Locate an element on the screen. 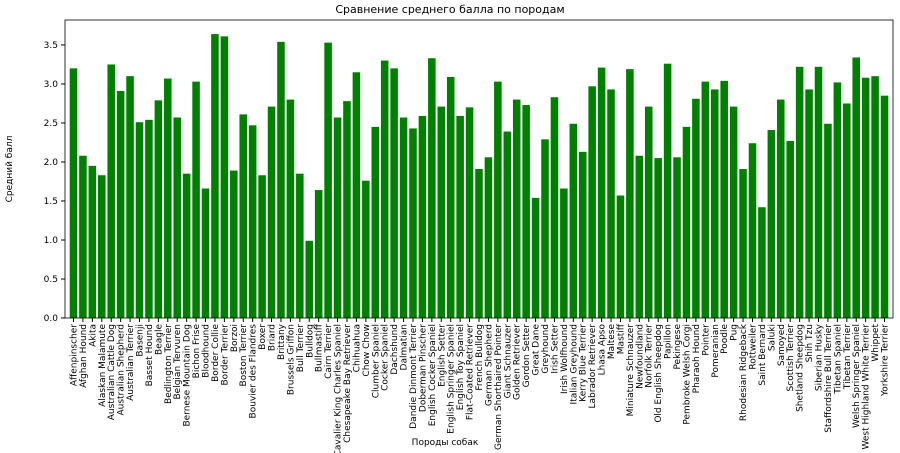  x-tick-label: Bernese Mountain Dog is located at coordinates (188, 375).